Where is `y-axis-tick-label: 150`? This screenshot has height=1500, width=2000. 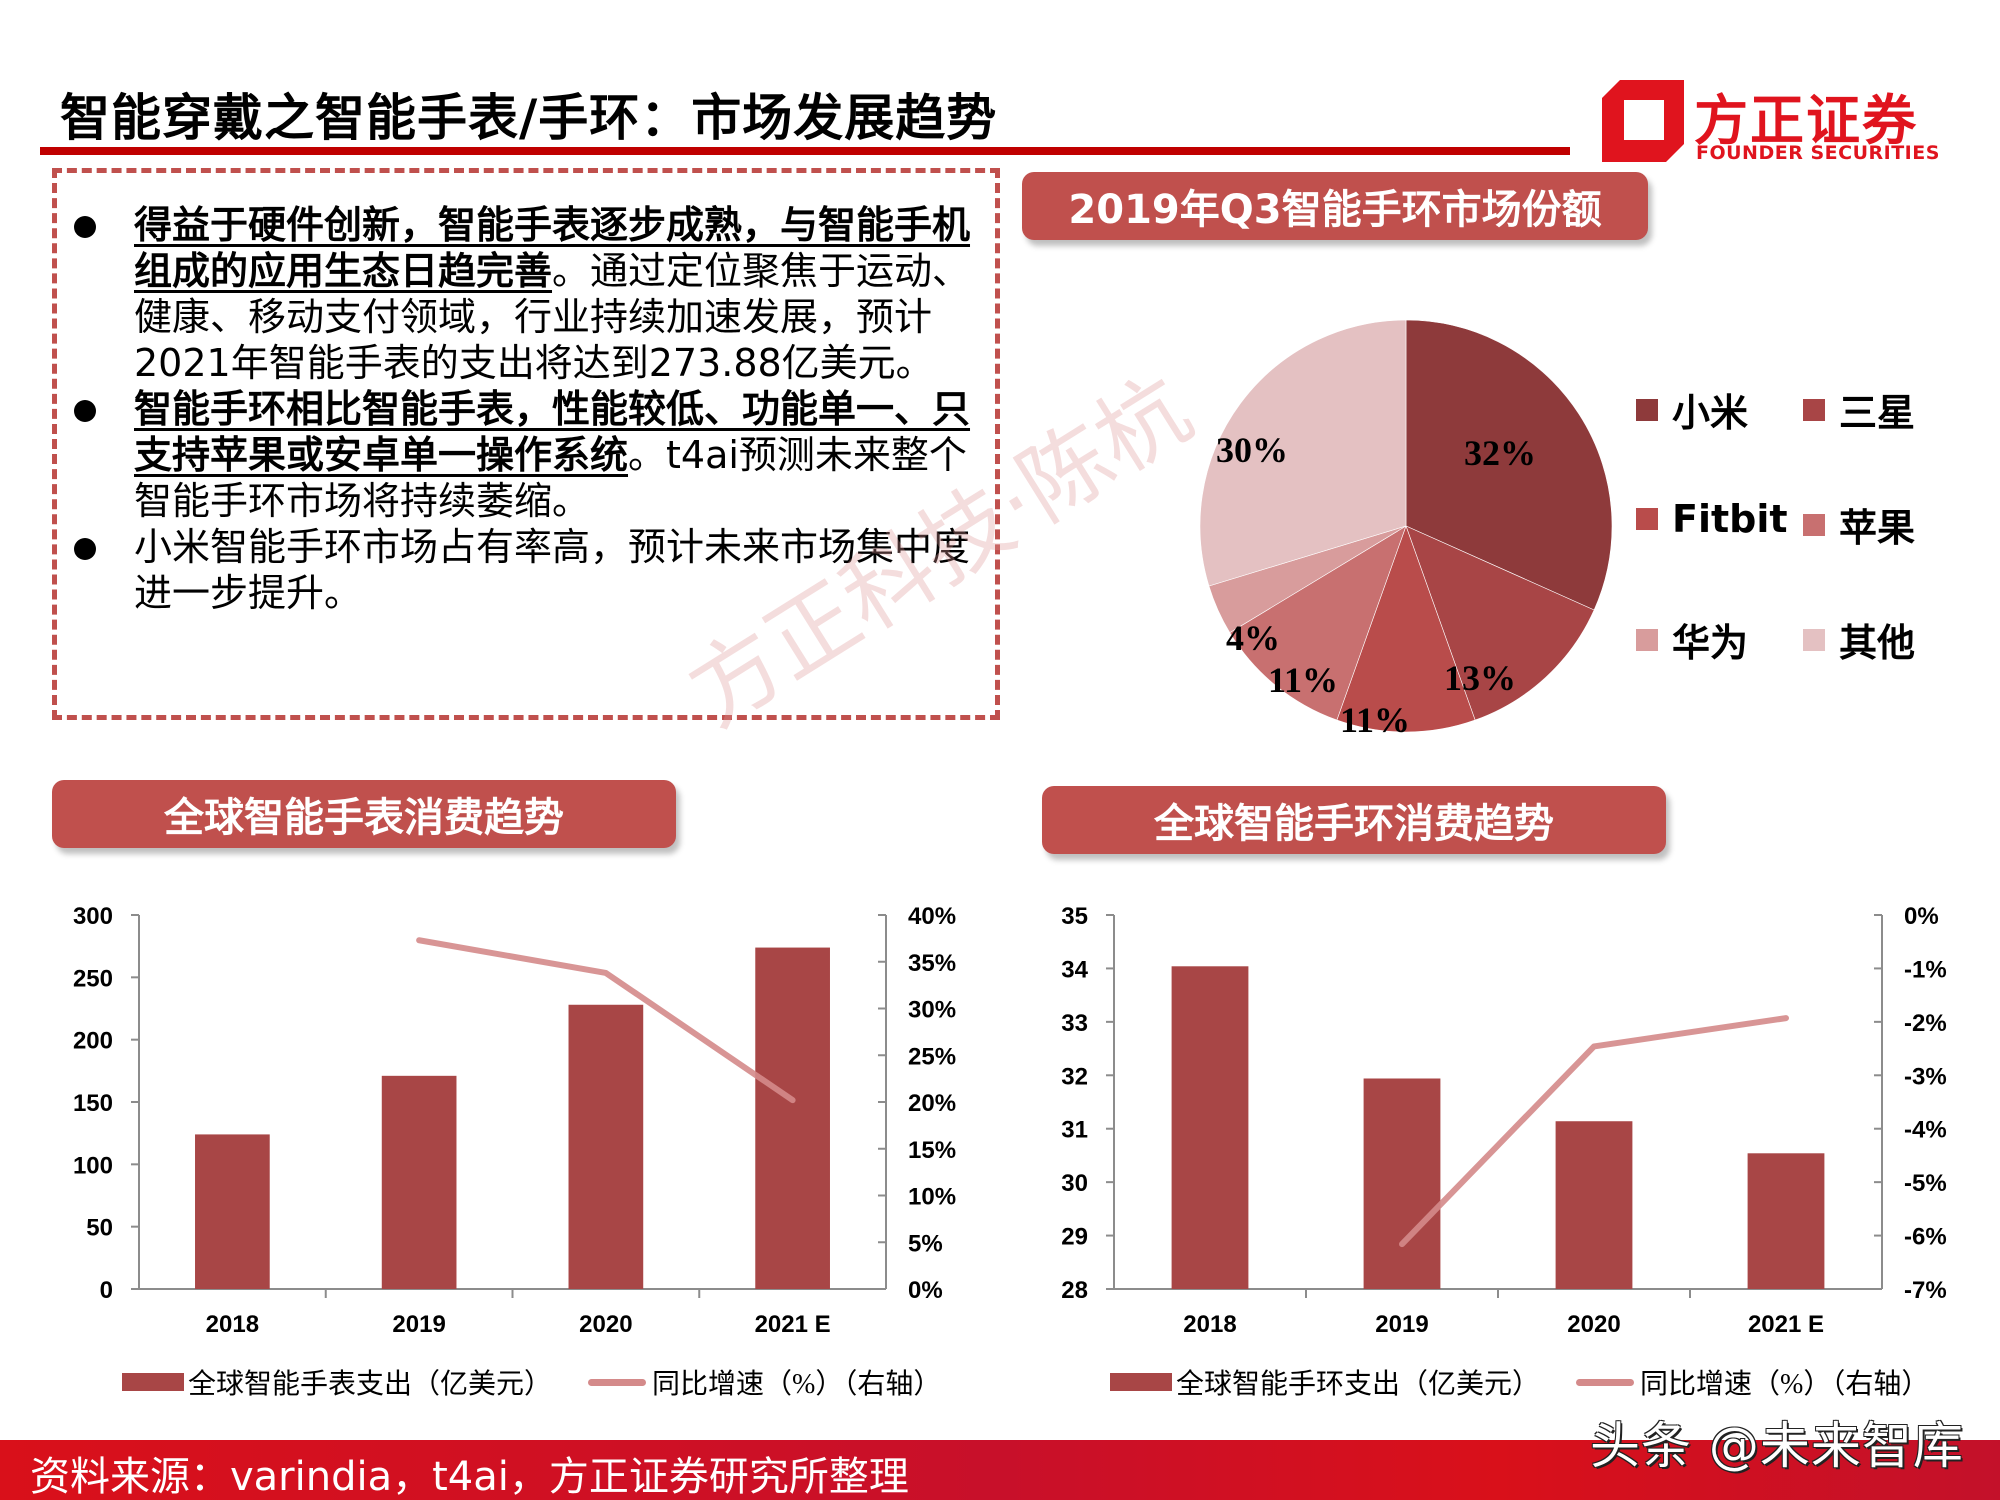
y-axis-tick-label: 150 is located at coordinates (93, 1103).